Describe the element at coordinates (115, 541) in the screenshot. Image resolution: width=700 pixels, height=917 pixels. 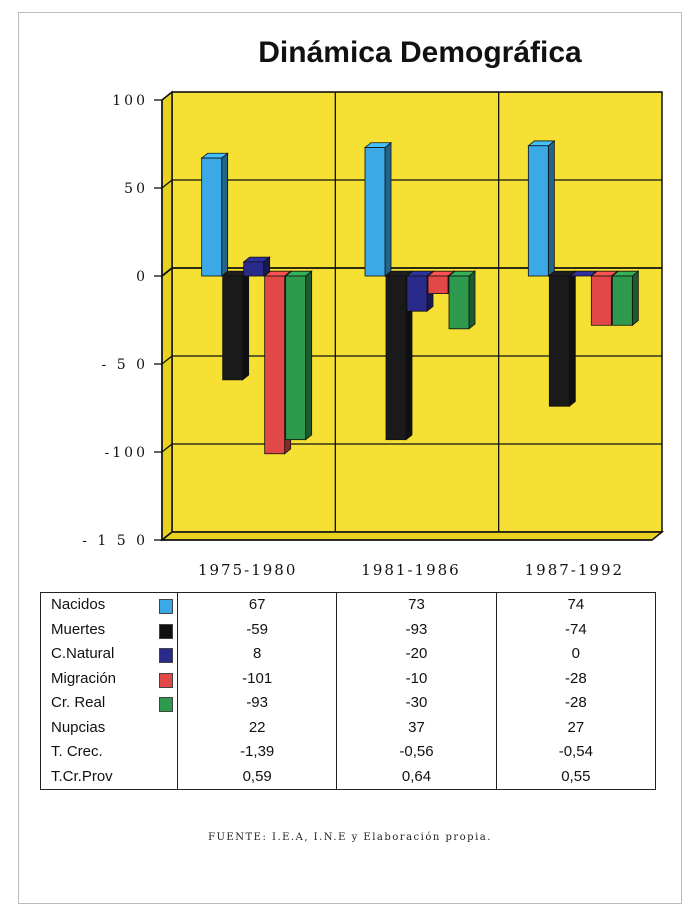
I see `y-tick-label: - 1 5 0` at that location.